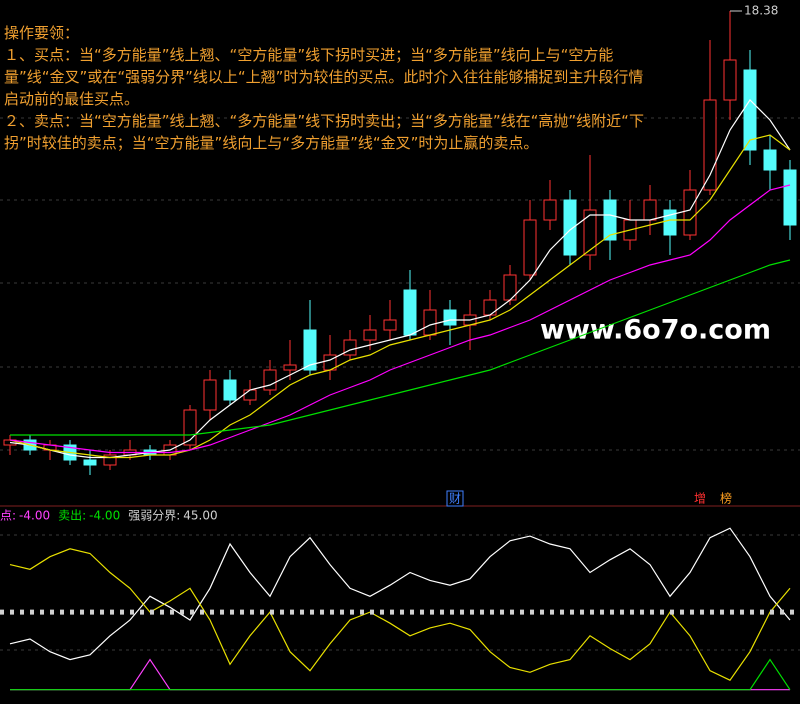 The width and height of the screenshot is (800, 704). Describe the element at coordinates (655, 330) in the screenshot. I see `watermark: www.6o7o.com` at that location.